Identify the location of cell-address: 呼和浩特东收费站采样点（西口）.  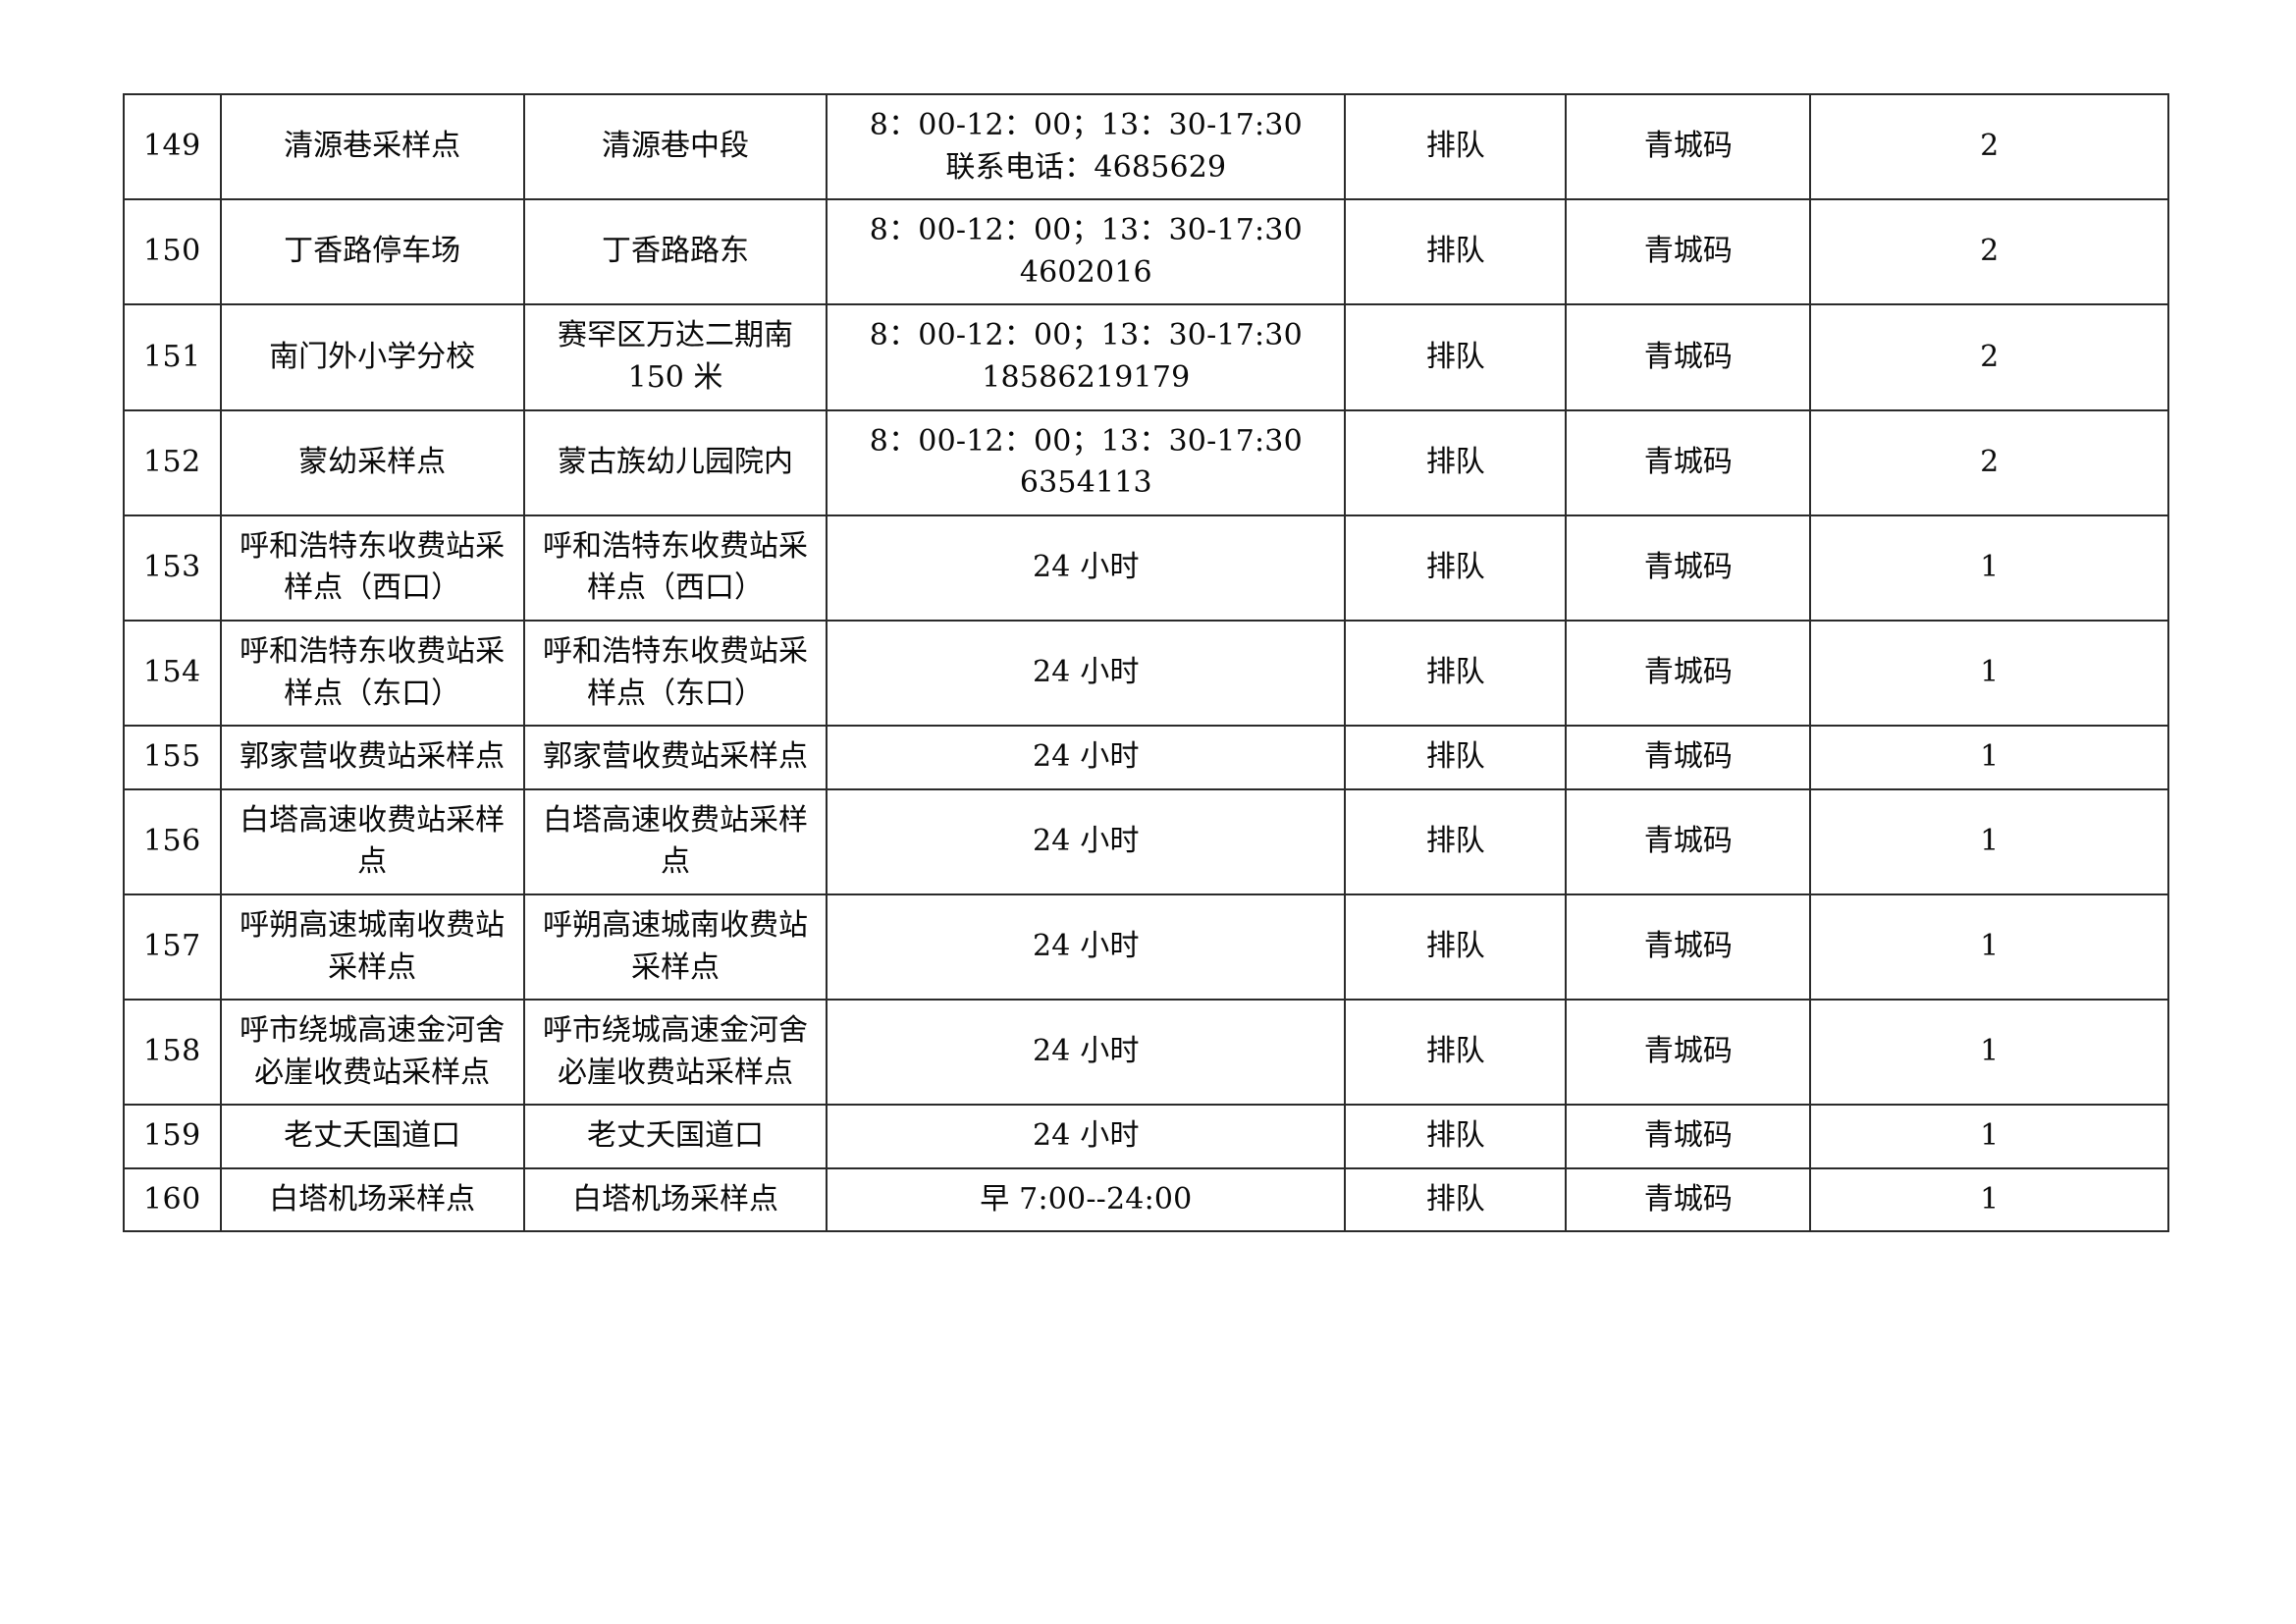
(675, 568).